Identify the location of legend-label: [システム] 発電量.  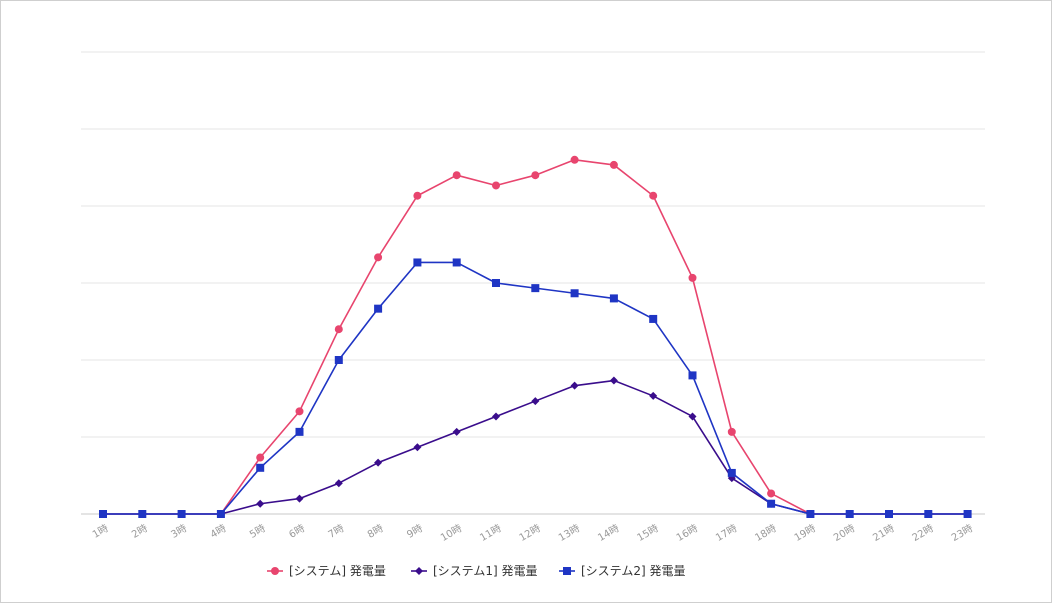
(337, 571).